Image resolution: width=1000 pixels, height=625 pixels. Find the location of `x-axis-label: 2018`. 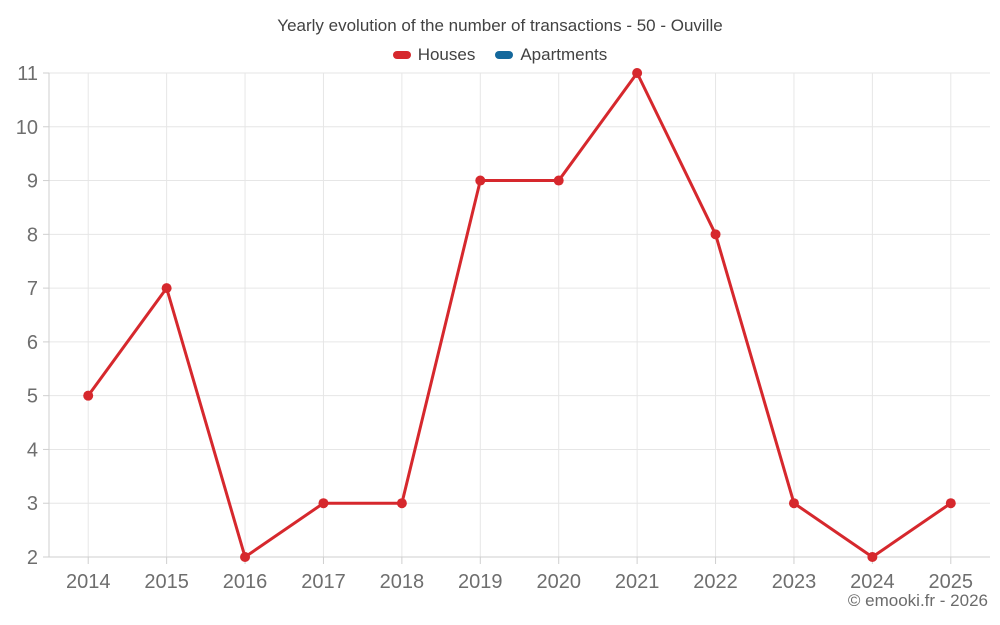

x-axis-label: 2018 is located at coordinates (402, 582).